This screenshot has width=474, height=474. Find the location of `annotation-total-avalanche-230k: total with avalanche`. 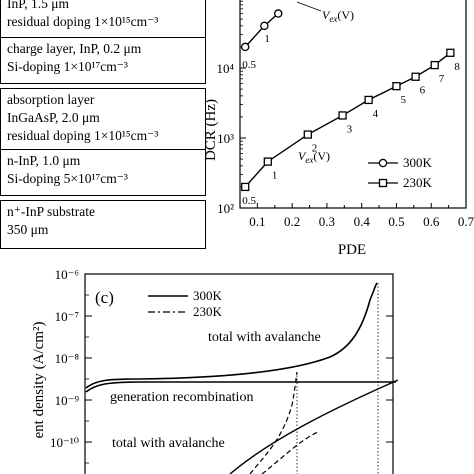

annotation-total-avalanche-230k: total with avalanche is located at coordinates (168, 443).